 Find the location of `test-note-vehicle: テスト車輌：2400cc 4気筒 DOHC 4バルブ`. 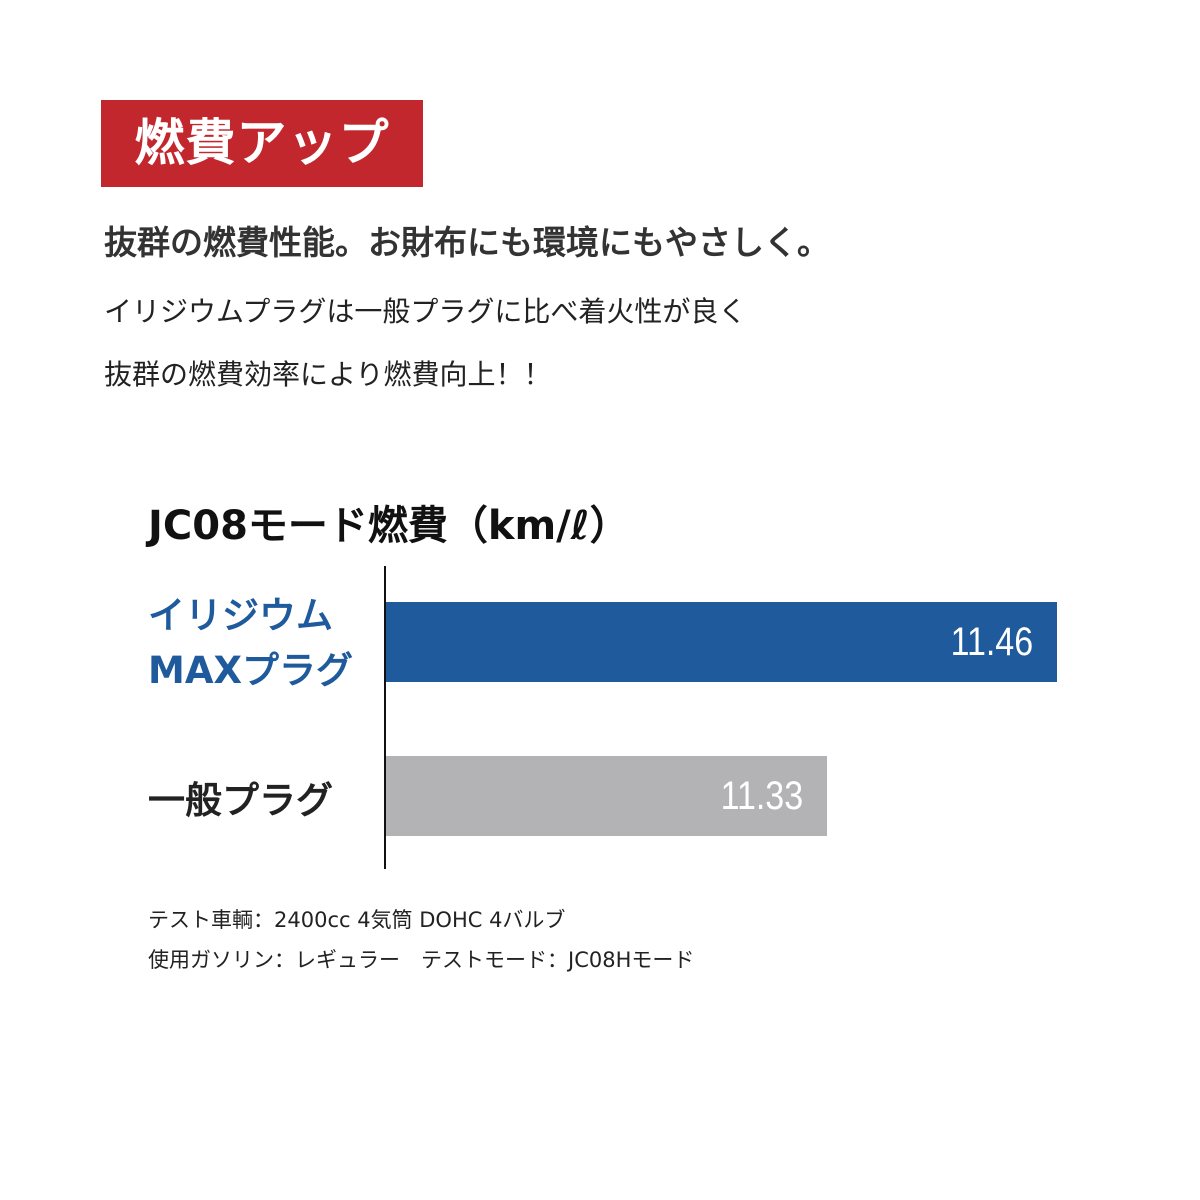

test-note-vehicle: テスト車輌：2400cc 4気筒 DOHC 4バルブ is located at coordinates (357, 920).